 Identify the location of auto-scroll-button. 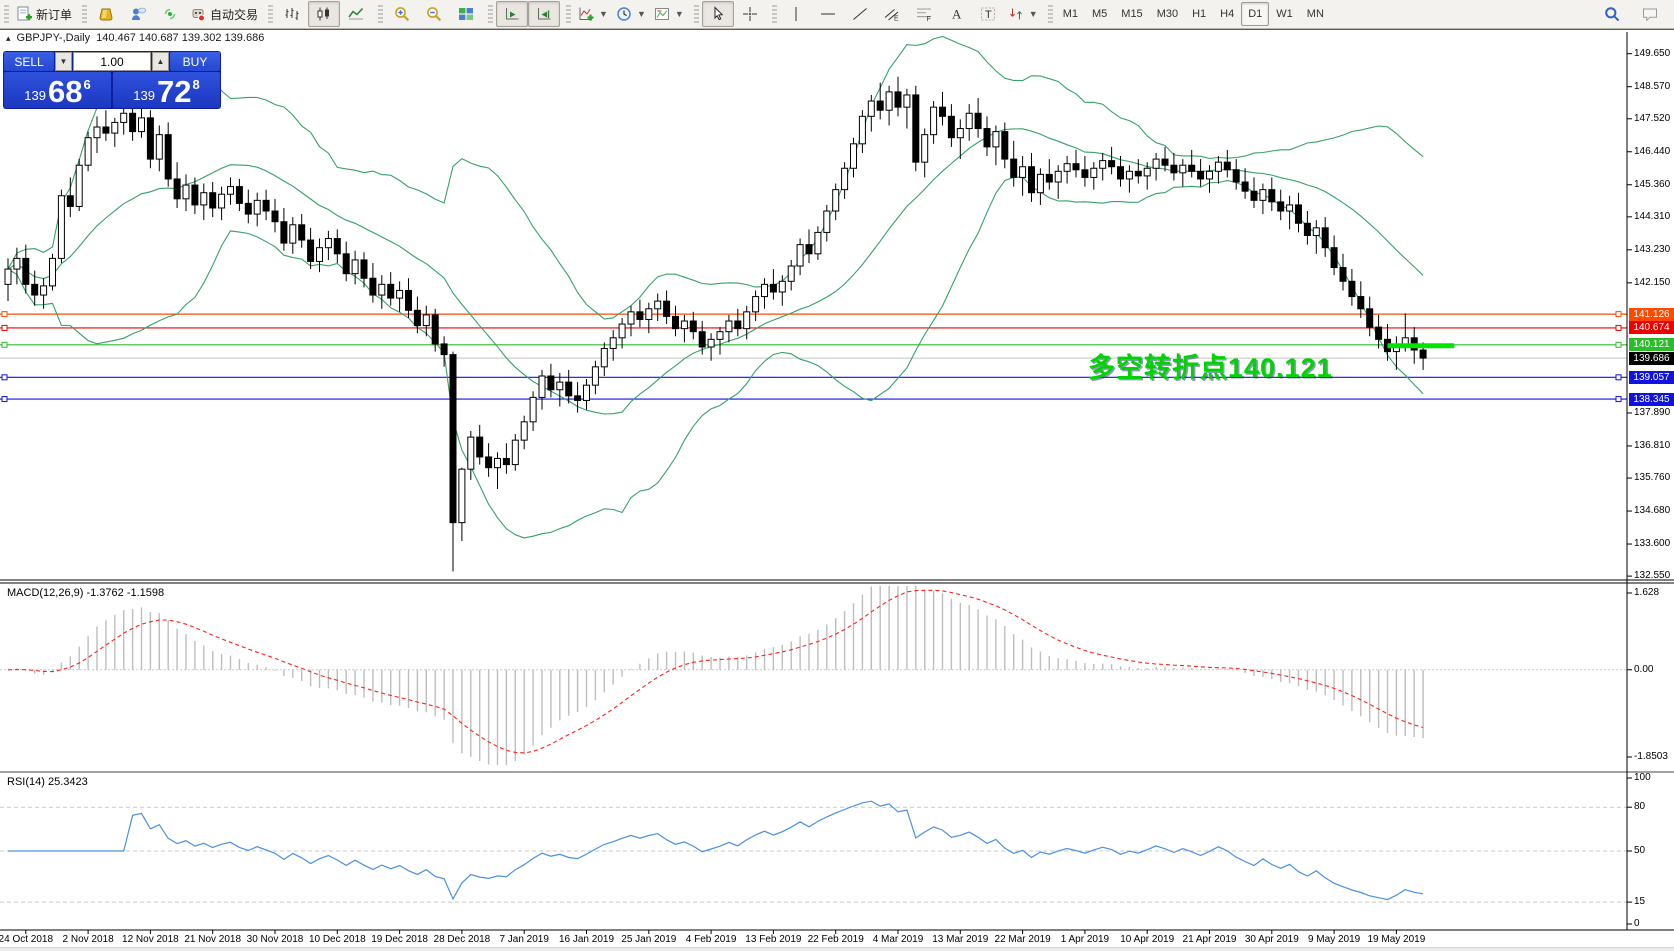
(512, 14).